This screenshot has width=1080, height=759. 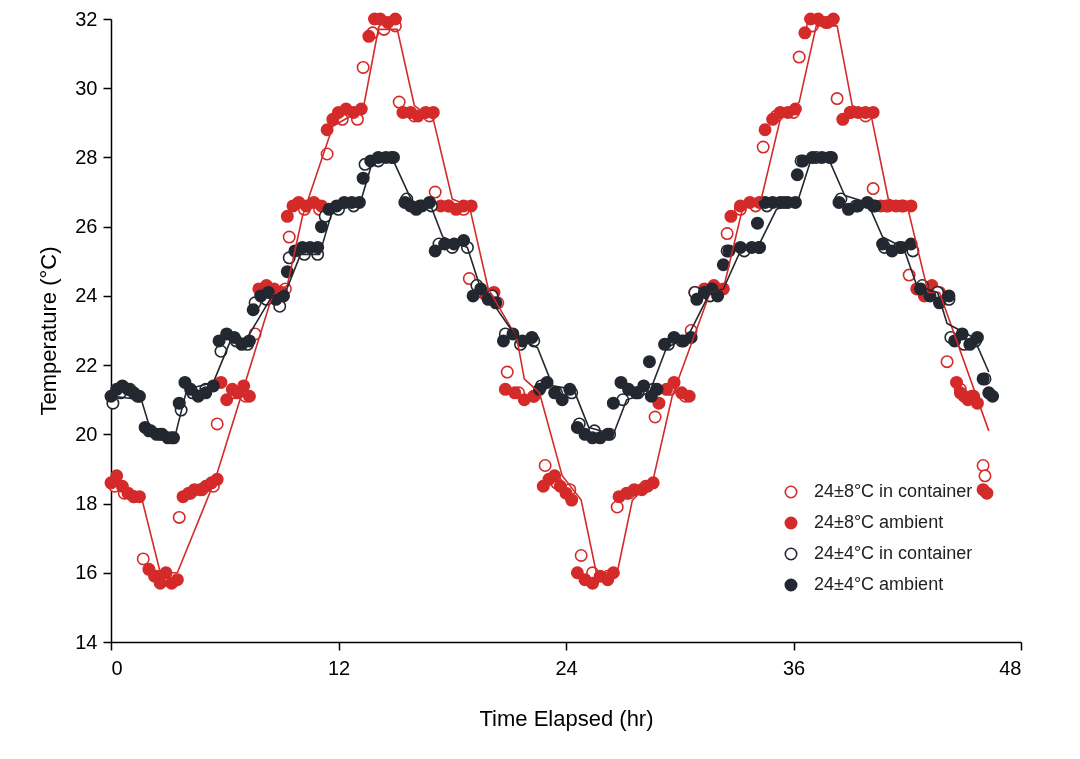 What do you see at coordinates (339, 667) in the screenshot?
I see `x-tick-label: 12` at bounding box center [339, 667].